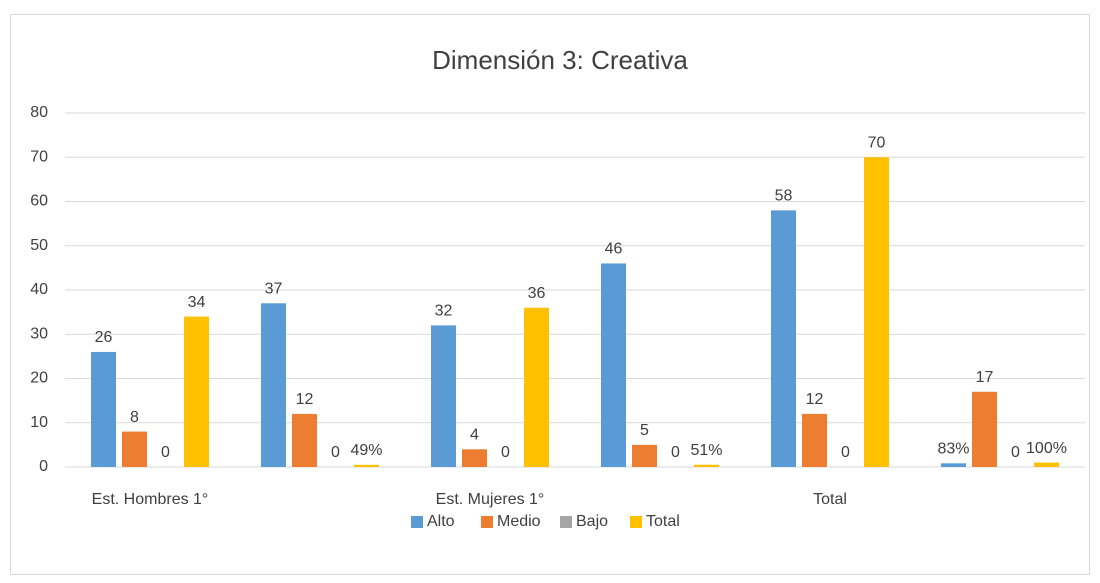 This screenshot has width=1100, height=583. I want to click on legend-label: Bajo, so click(592, 521).